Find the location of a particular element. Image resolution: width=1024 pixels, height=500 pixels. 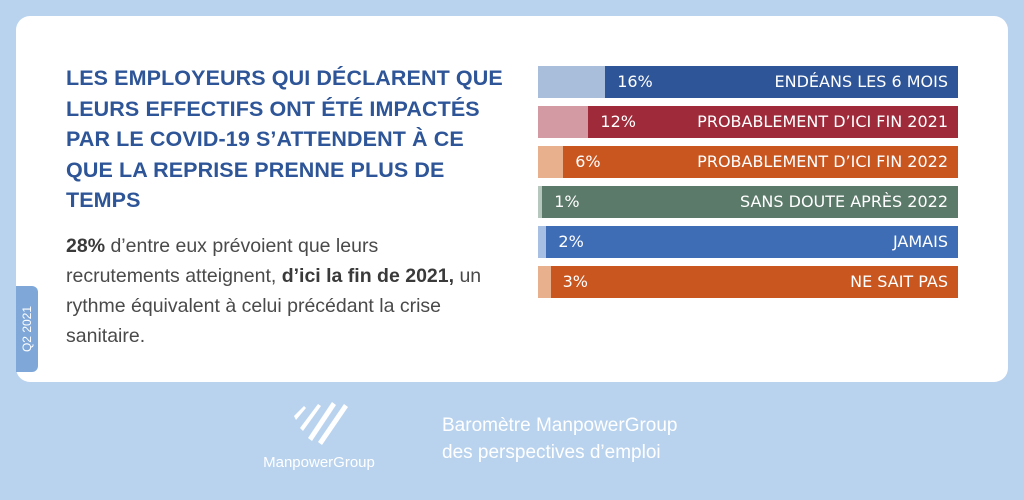

bar-category-label: NE SAIT PAS is located at coordinates (899, 281).